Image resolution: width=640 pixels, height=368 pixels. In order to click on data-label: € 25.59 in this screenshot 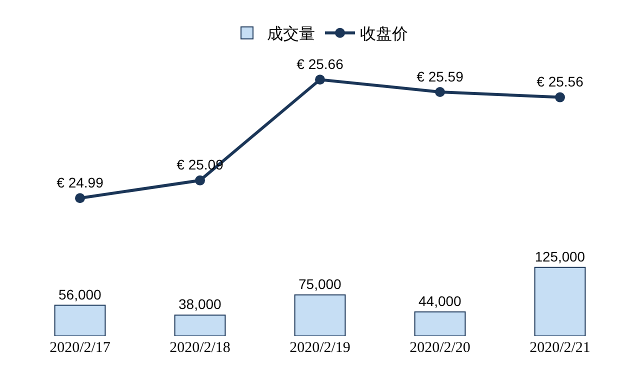, I will do `click(440, 76)`.